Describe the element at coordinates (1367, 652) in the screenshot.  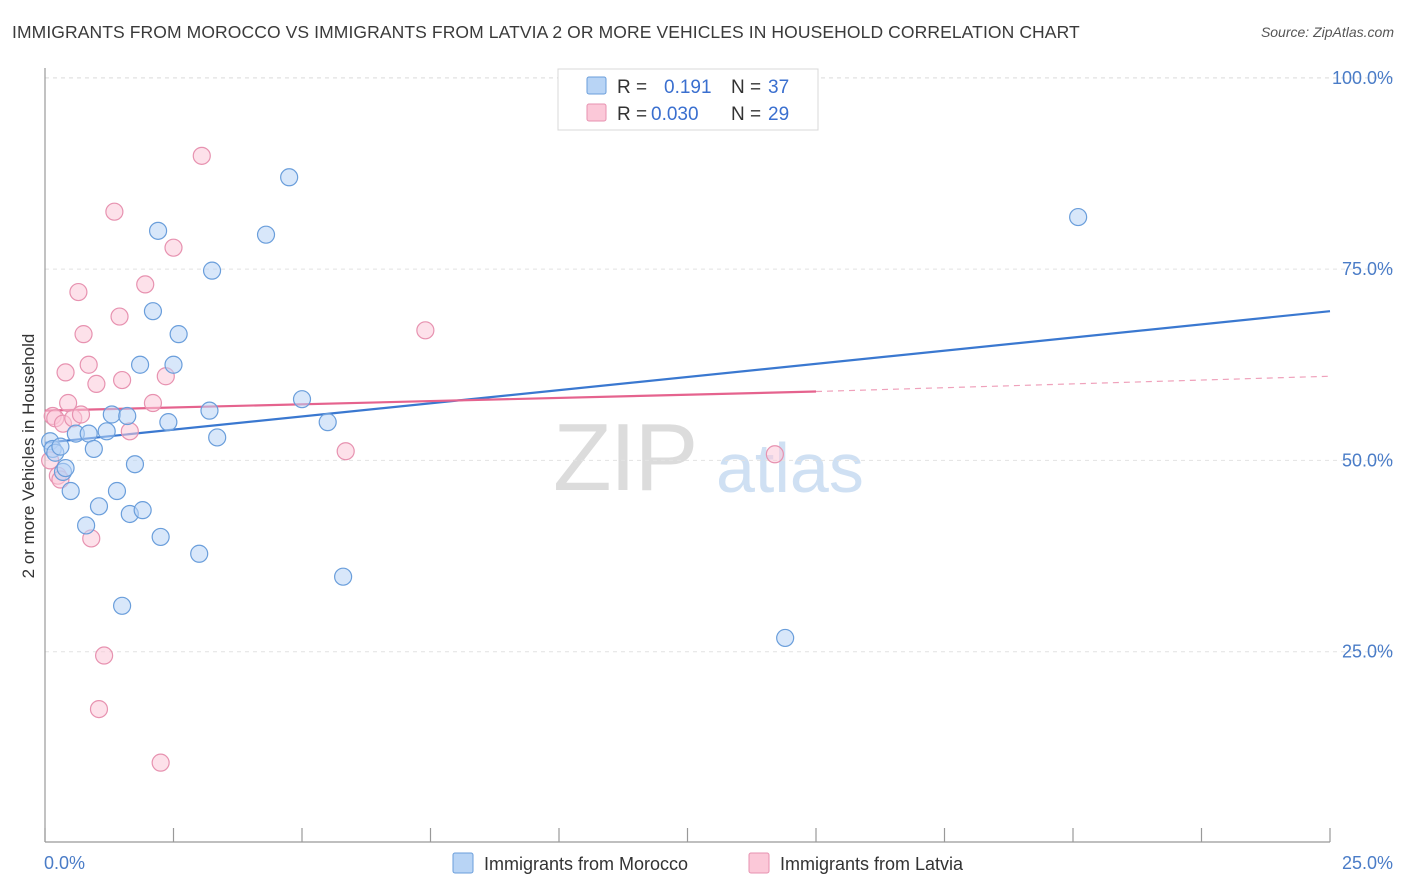
I see `y-tick-label-25: 25.0%` at that location.